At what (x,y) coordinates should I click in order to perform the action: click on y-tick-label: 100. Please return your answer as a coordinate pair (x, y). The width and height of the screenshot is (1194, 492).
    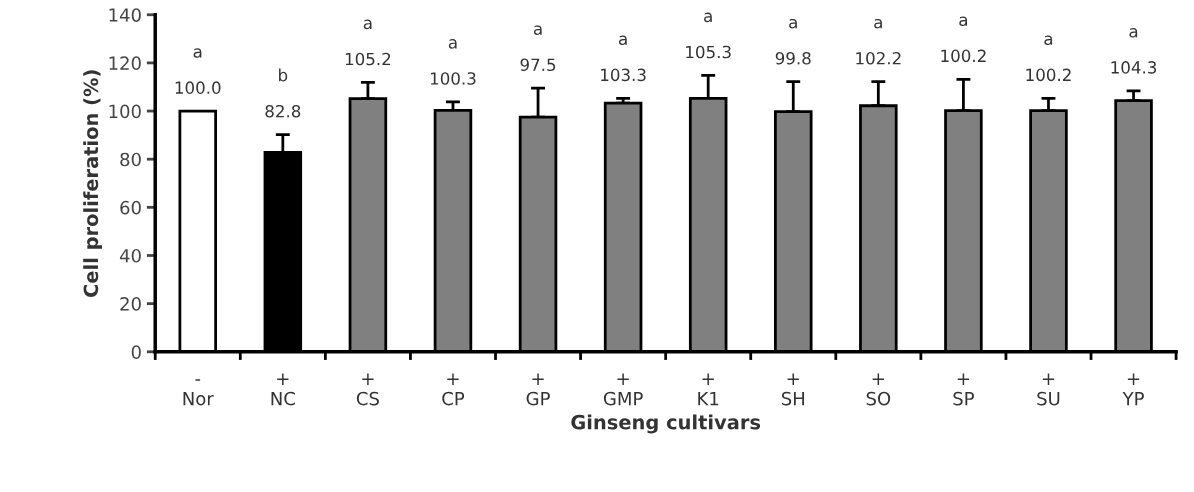
    Looking at the image, I should click on (125, 111).